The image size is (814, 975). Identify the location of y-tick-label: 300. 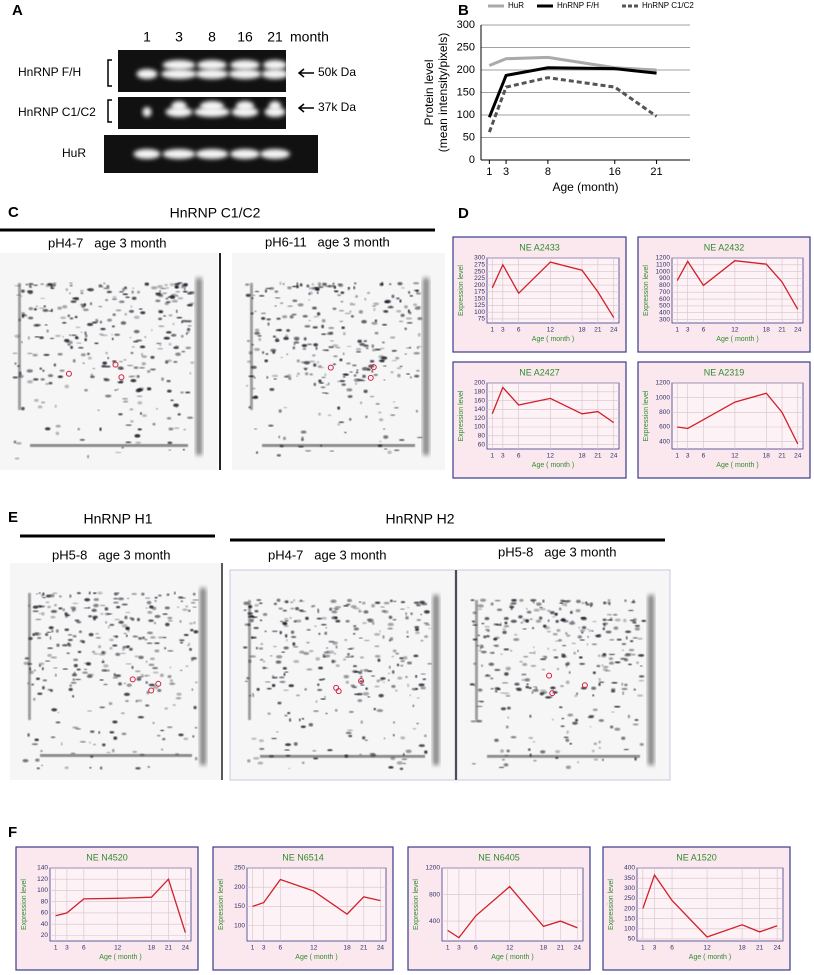
(479, 258).